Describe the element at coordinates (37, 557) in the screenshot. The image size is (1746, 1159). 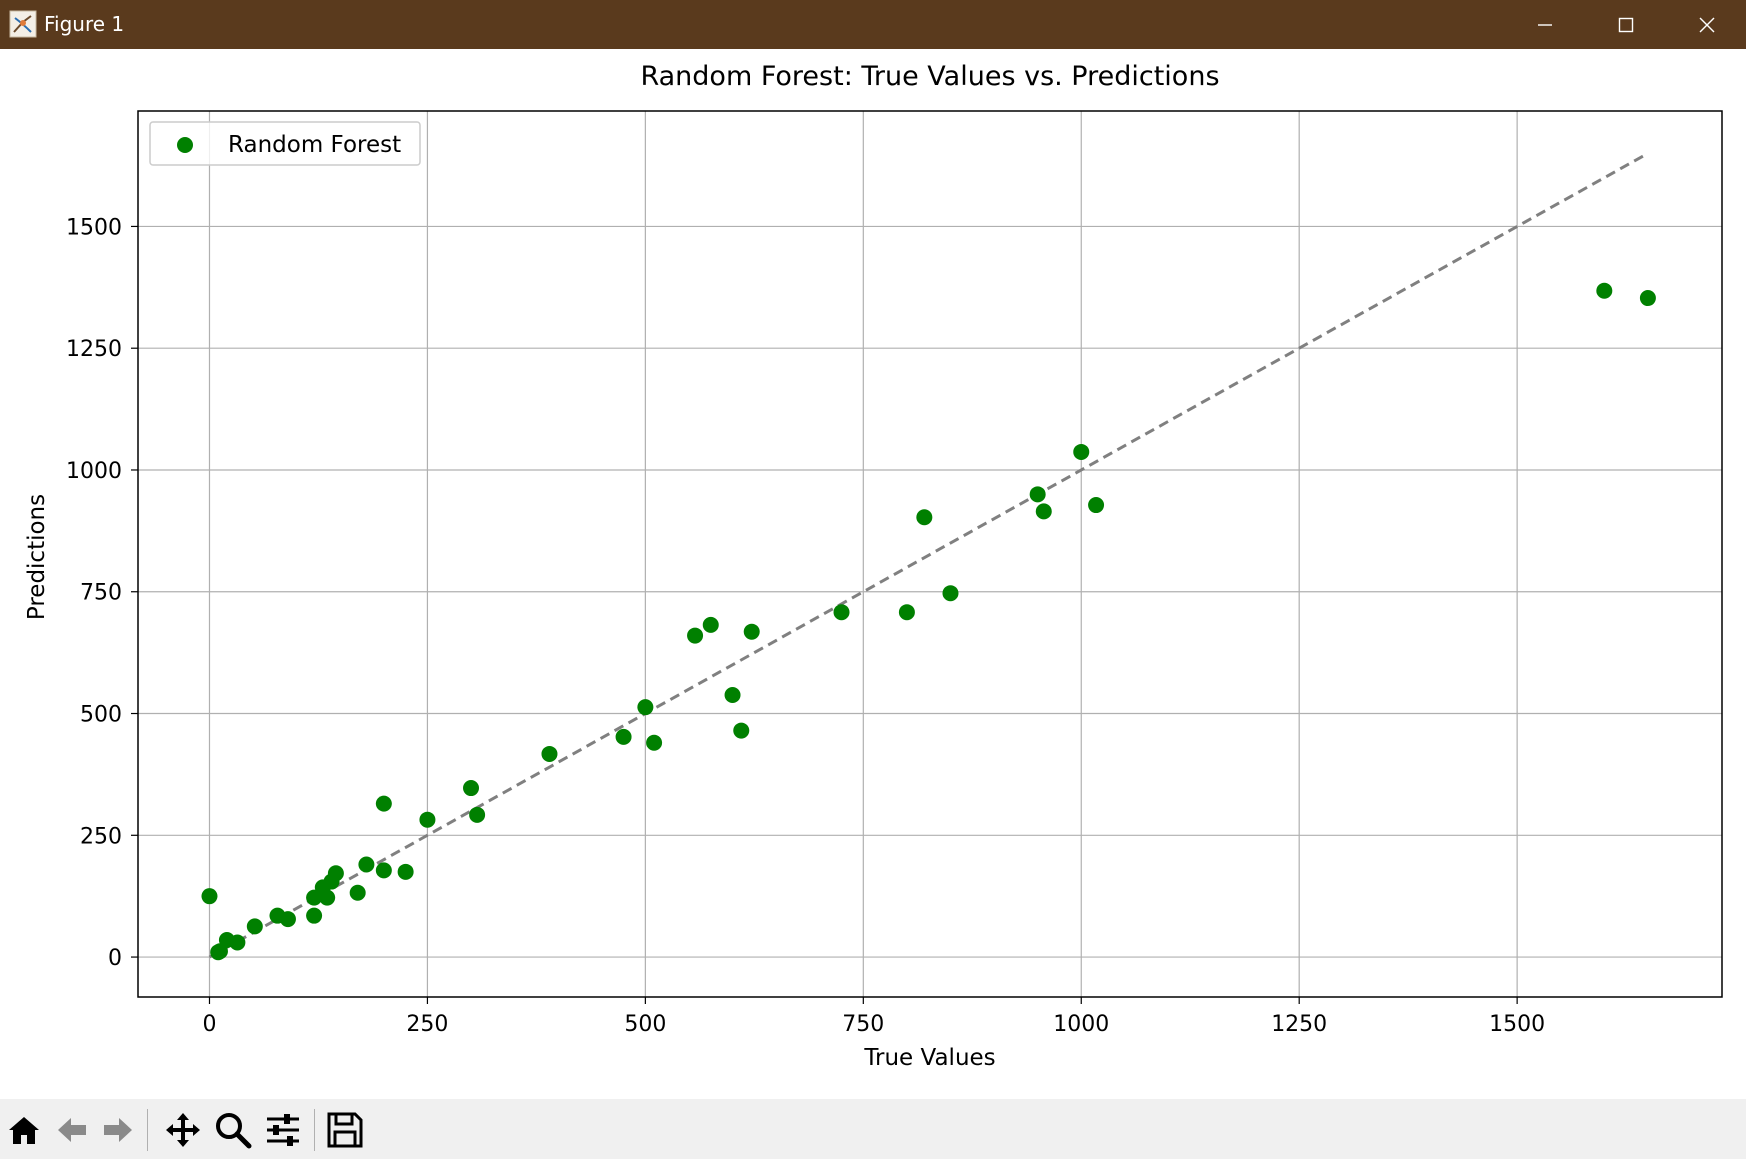
I see `y-axis-label: Predictions` at that location.